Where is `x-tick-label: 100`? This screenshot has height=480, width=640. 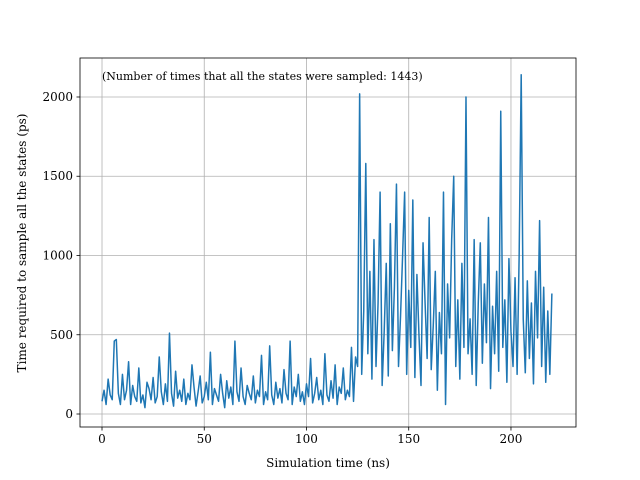
x-tick-label: 100 is located at coordinates (306, 439).